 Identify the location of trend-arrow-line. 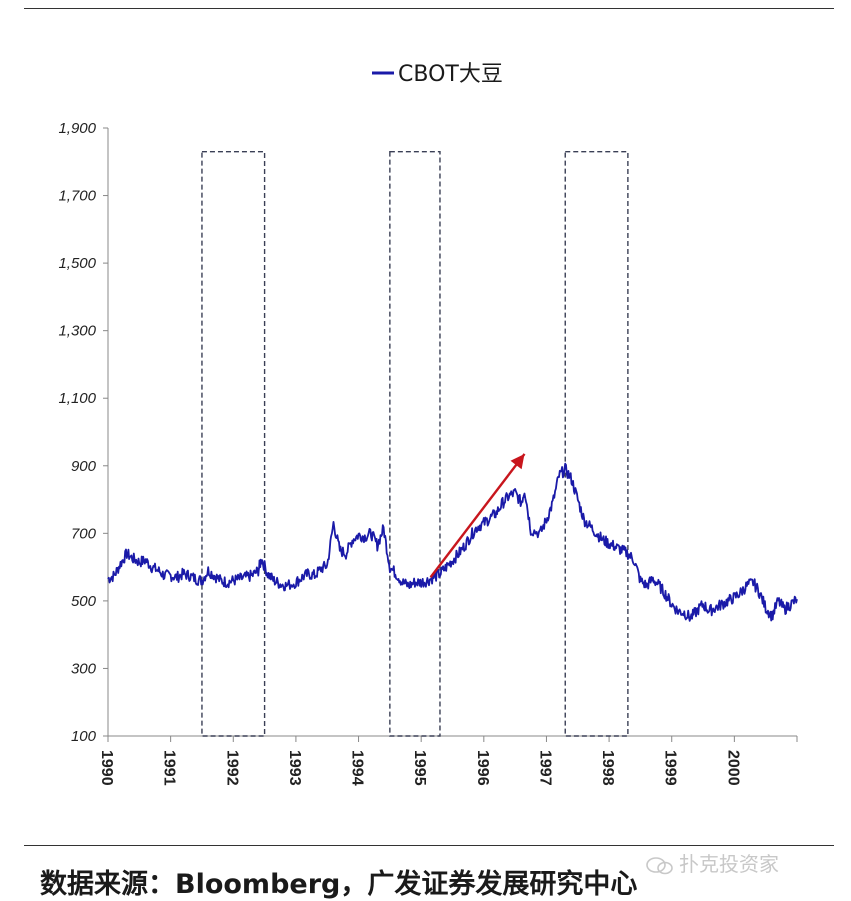
(477, 515).